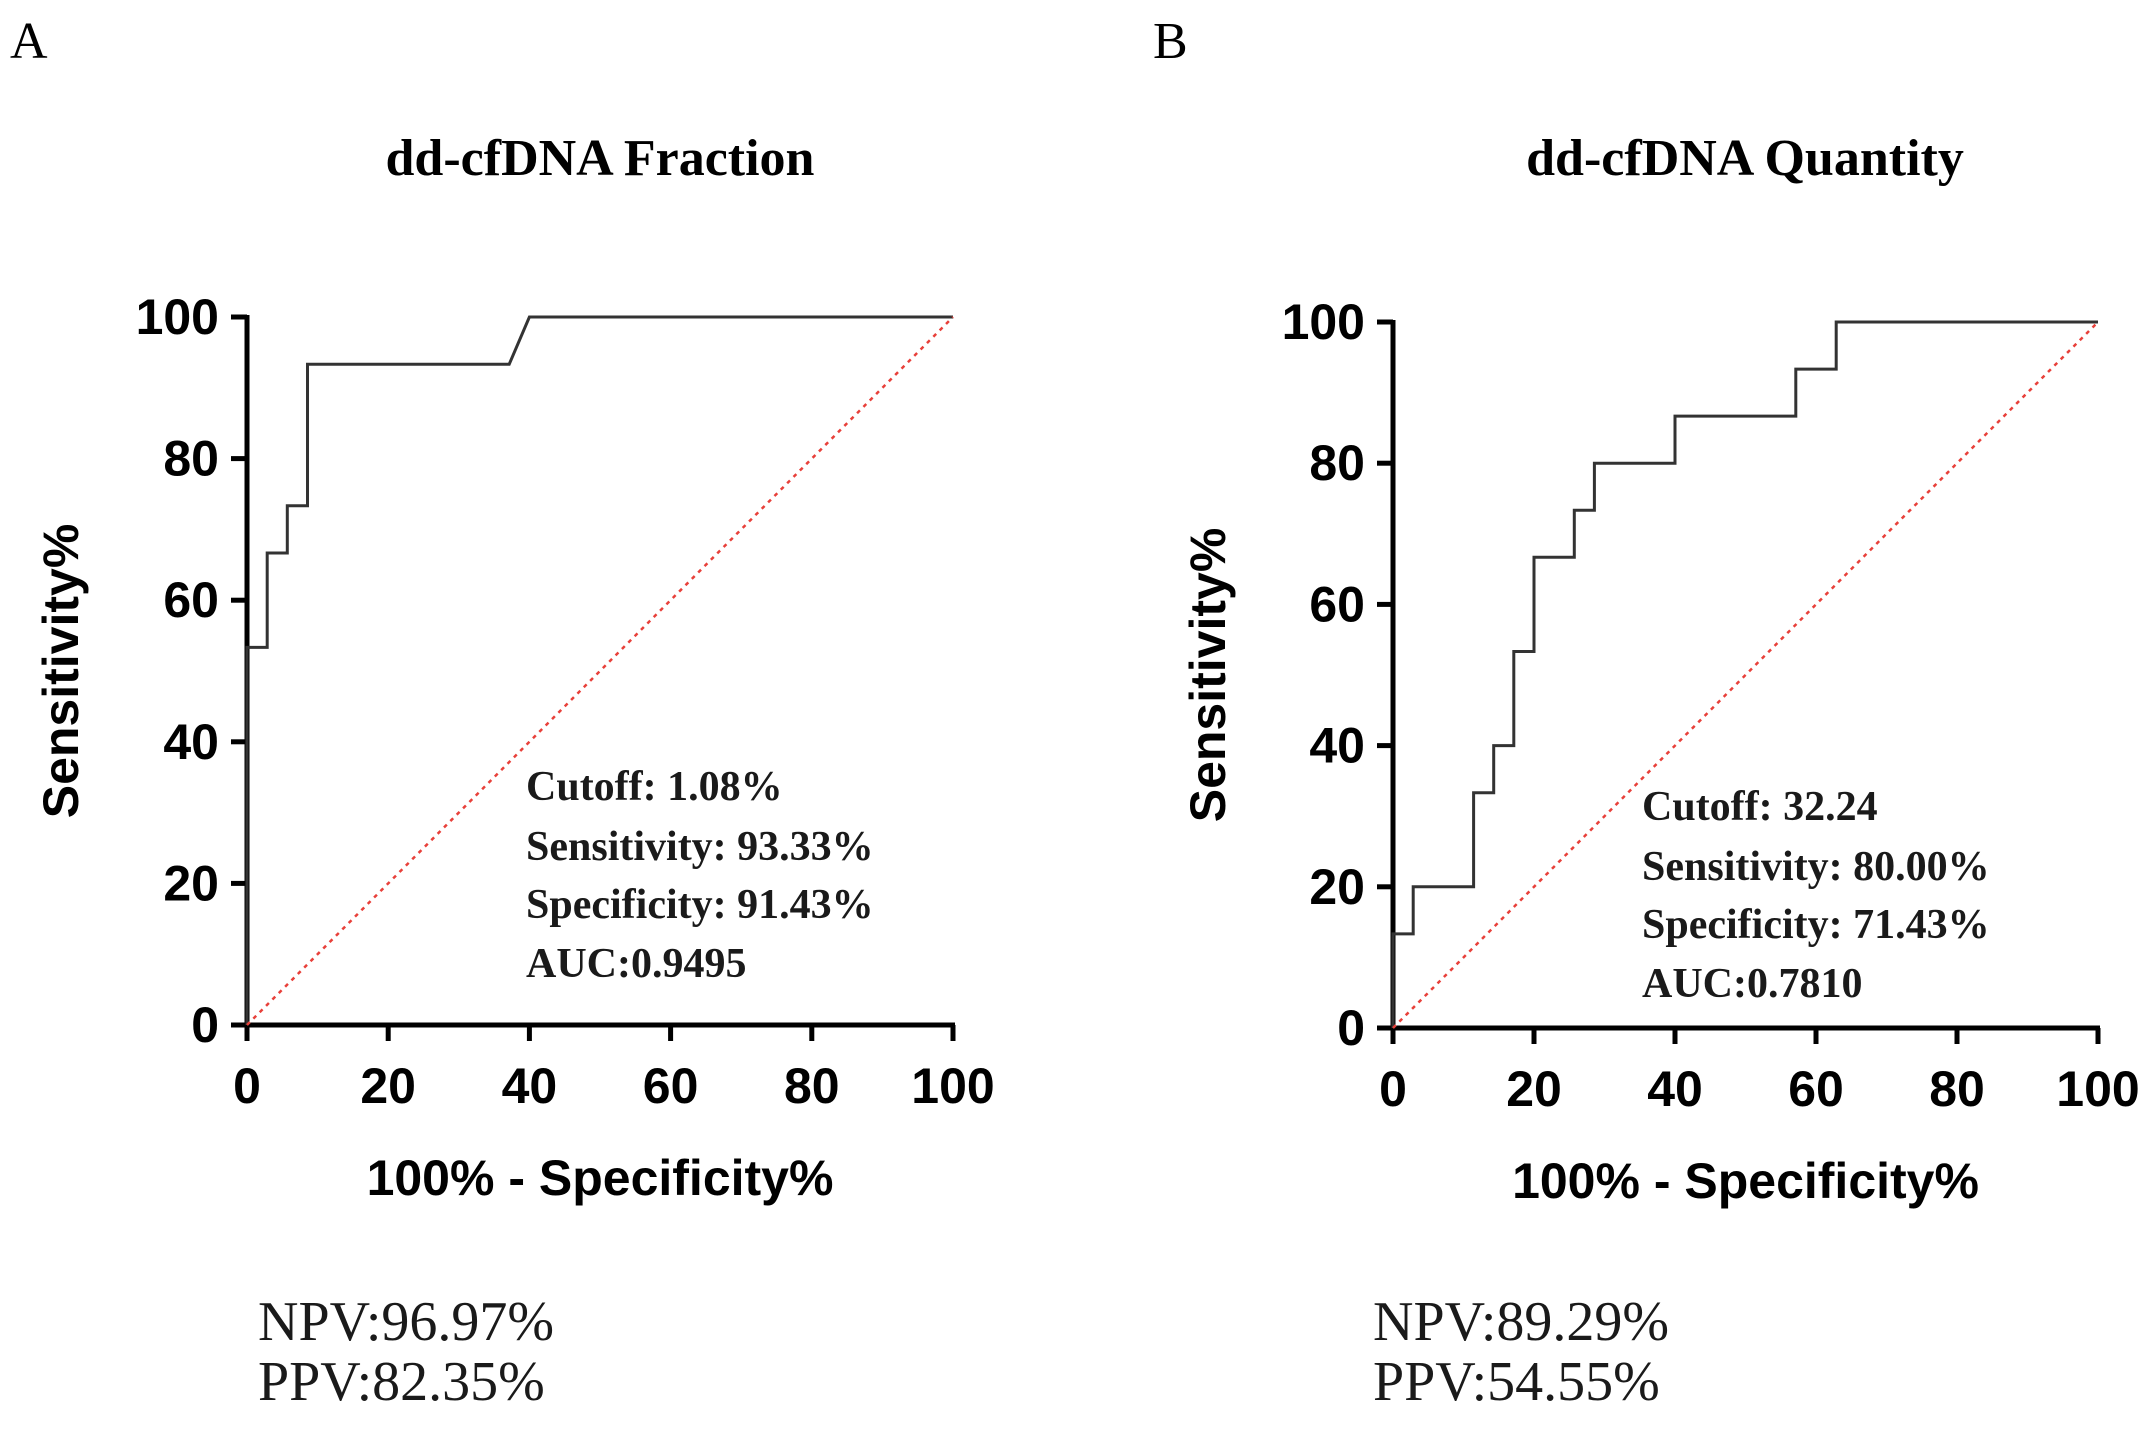  What do you see at coordinates (205, 1025) in the screenshot?
I see `panel-a-y-tick-label: 0` at bounding box center [205, 1025].